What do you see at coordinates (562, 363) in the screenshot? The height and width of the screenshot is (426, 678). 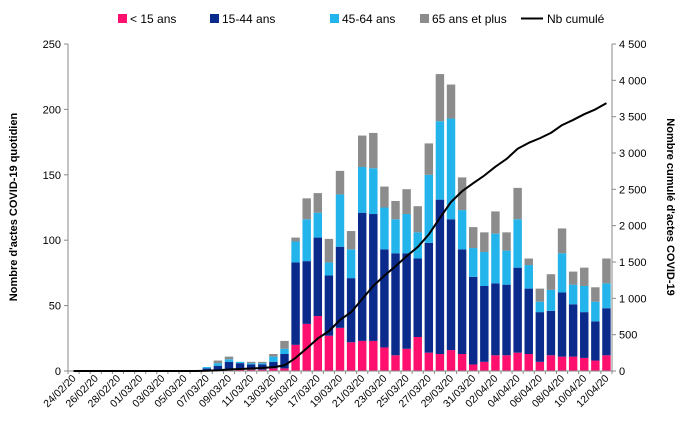 I see `bar--15-ans-44` at bounding box center [562, 363].